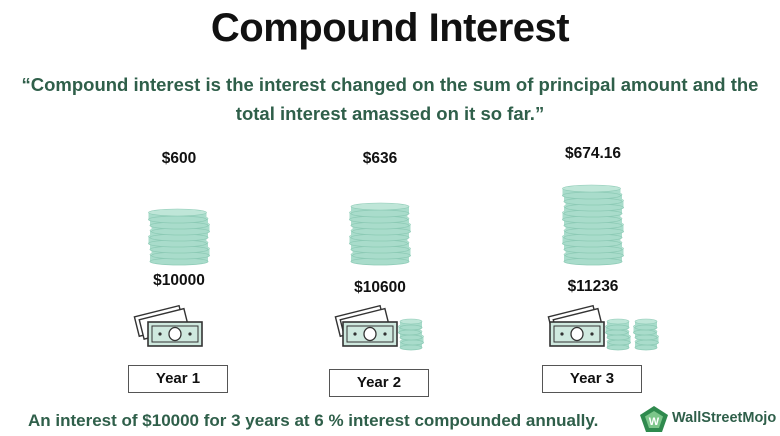 This screenshot has height=436, width=780. I want to click on principal-amount: $11236, so click(593, 286).